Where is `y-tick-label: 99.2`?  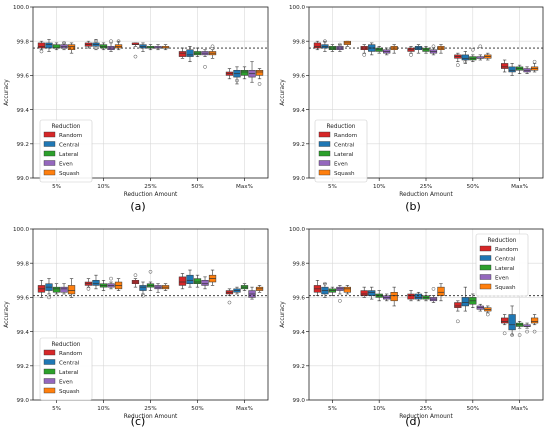 y-tick-label: 99.2 is located at coordinates (23, 367).